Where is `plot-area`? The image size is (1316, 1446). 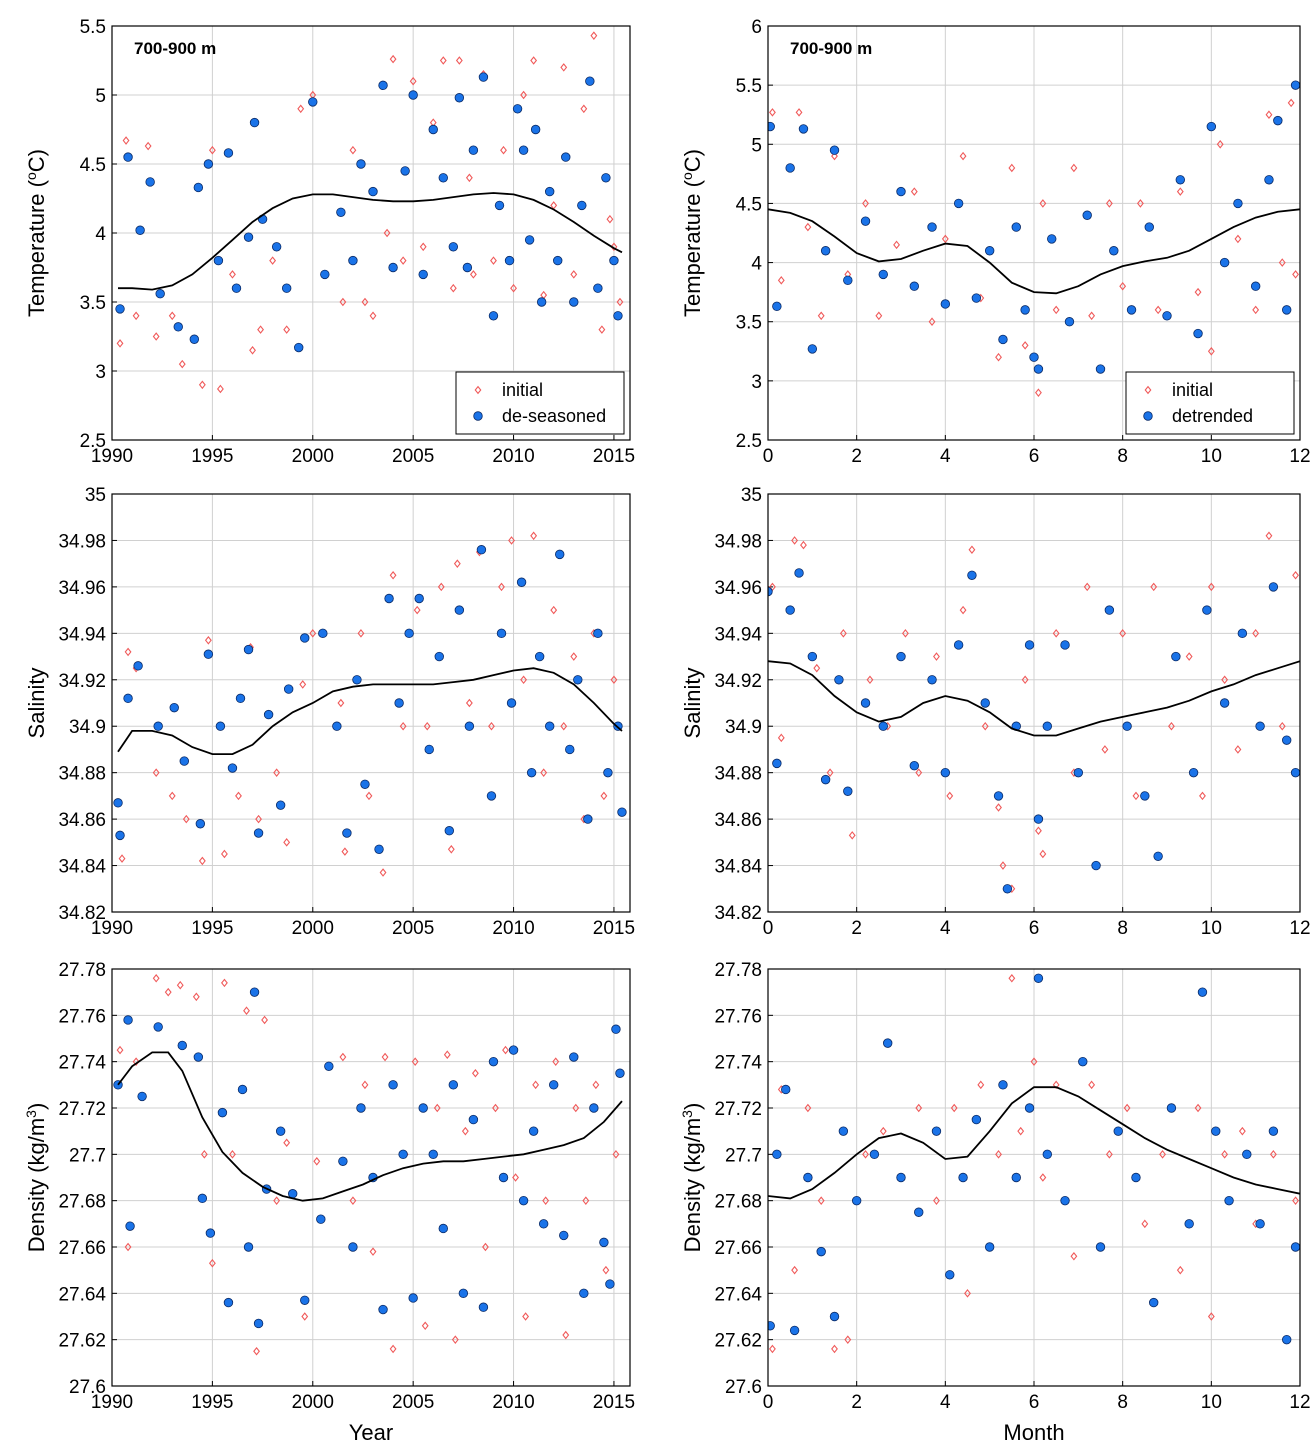 plot-area is located at coordinates (371, 703).